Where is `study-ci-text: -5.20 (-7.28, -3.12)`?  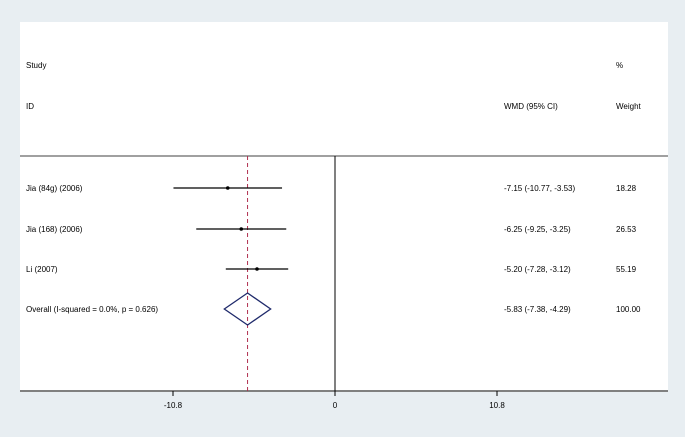 study-ci-text: -5.20 (-7.28, -3.12) is located at coordinates (537, 269).